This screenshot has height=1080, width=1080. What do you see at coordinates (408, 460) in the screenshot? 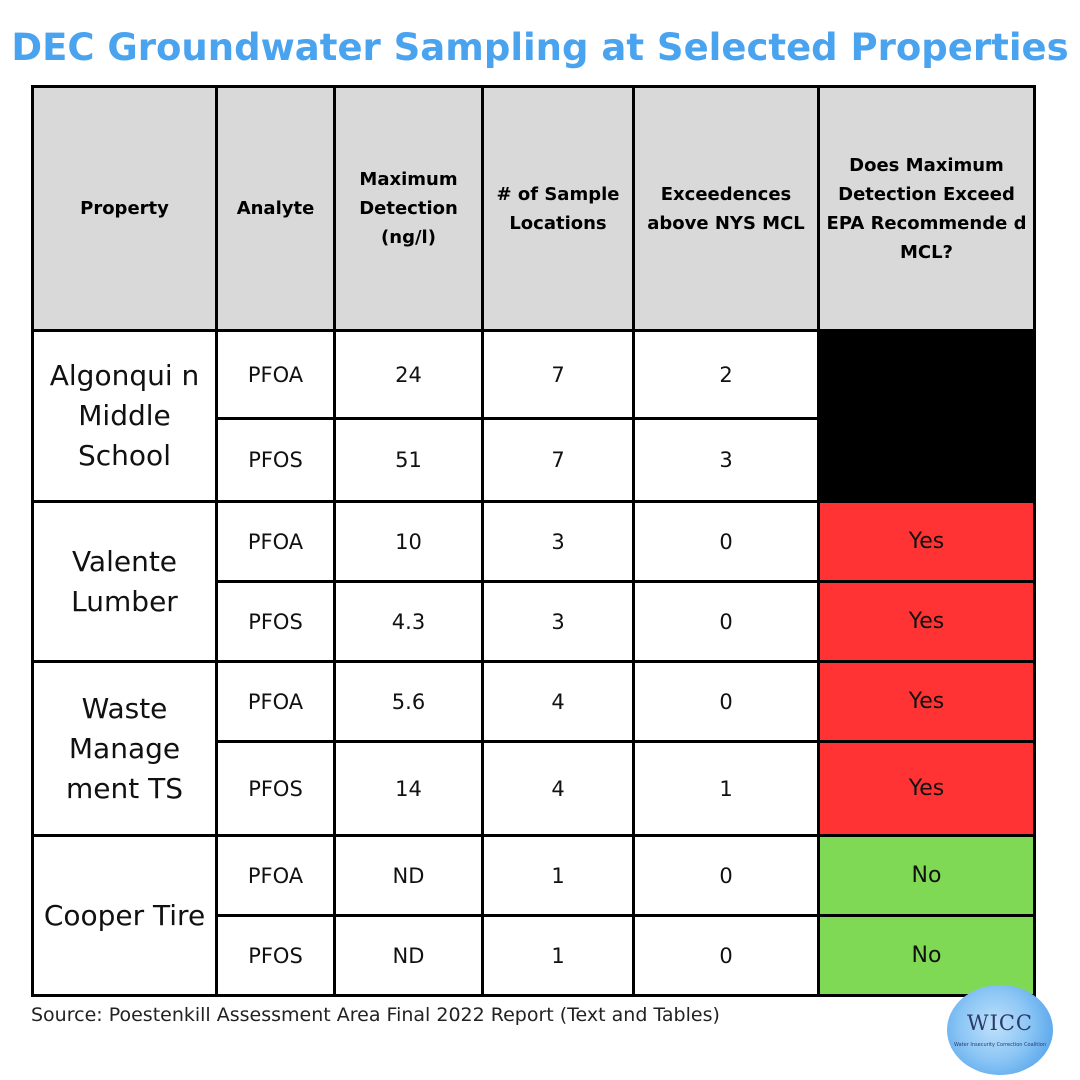
I see `max-detection-cell: 51` at bounding box center [408, 460].